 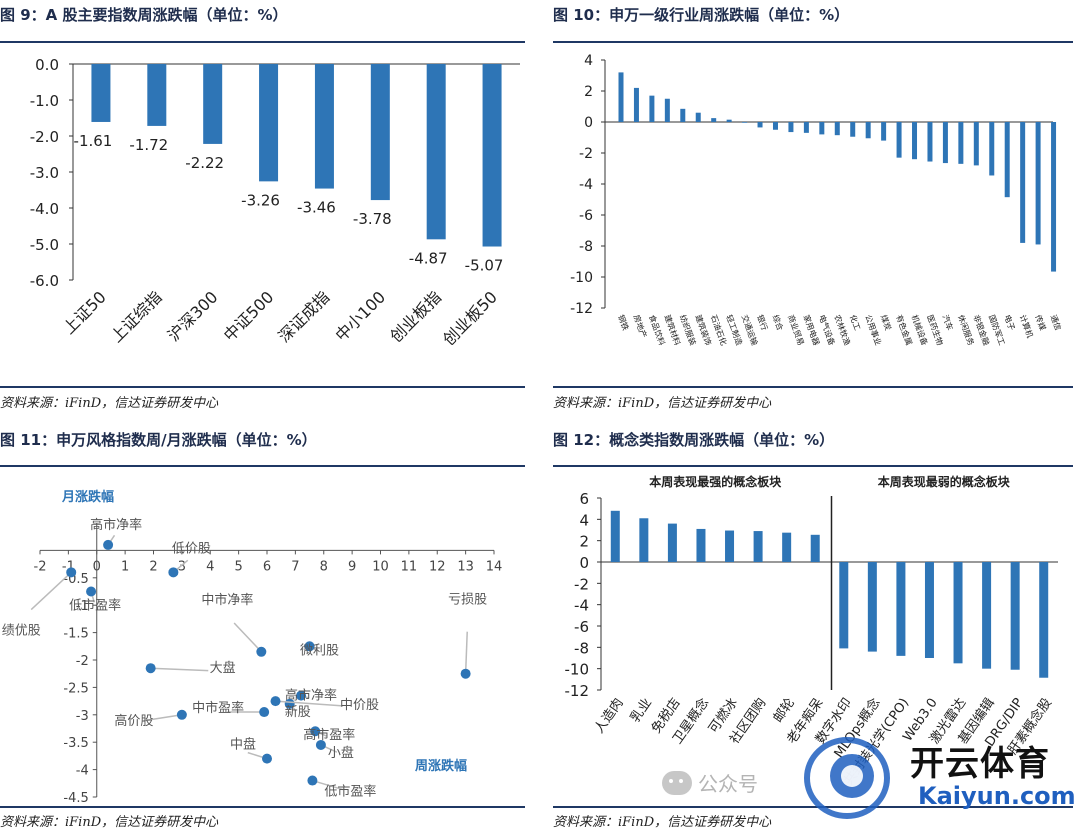 What do you see at coordinates (319, 650) in the screenshot?
I see `point-label: 微利股` at bounding box center [319, 650].